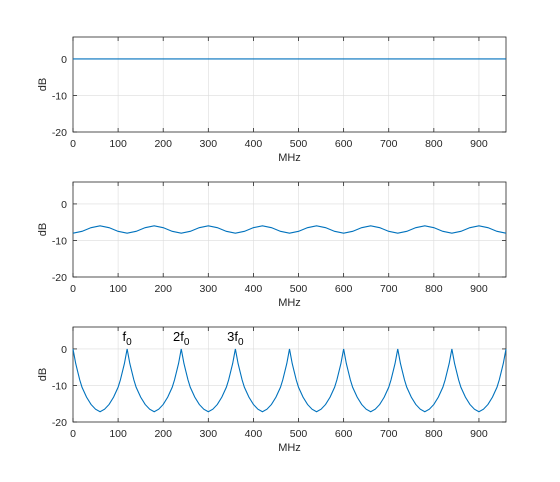  What do you see at coordinates (125, 336) in the screenshot?
I see `harmonic-label-base: f` at bounding box center [125, 336].